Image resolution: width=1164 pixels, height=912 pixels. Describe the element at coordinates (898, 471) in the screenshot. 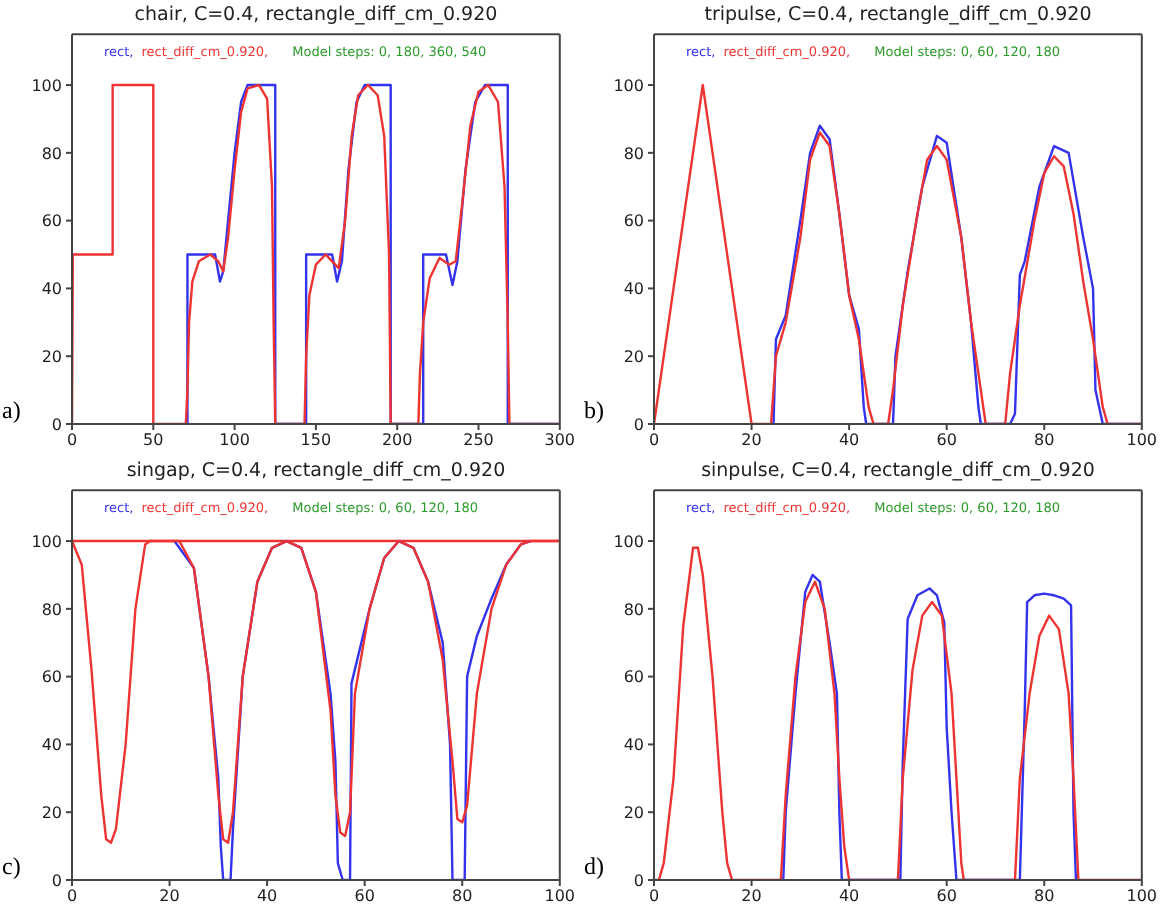

I see `chart-title: sinpulse, C=0.4, rectangle_diff_cm_0.920` at that location.